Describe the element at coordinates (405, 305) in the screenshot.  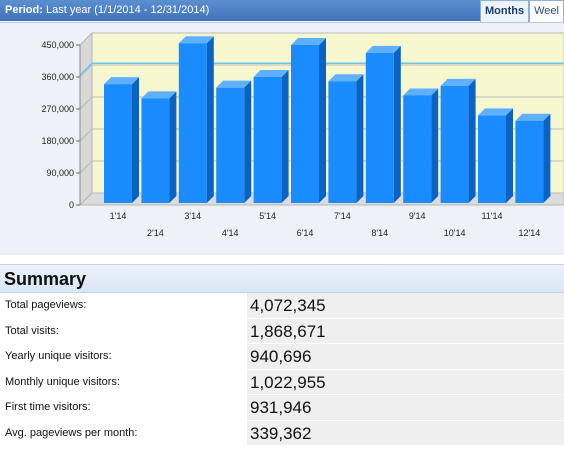
I see `summary-row-value: 4,072,345` at that location.